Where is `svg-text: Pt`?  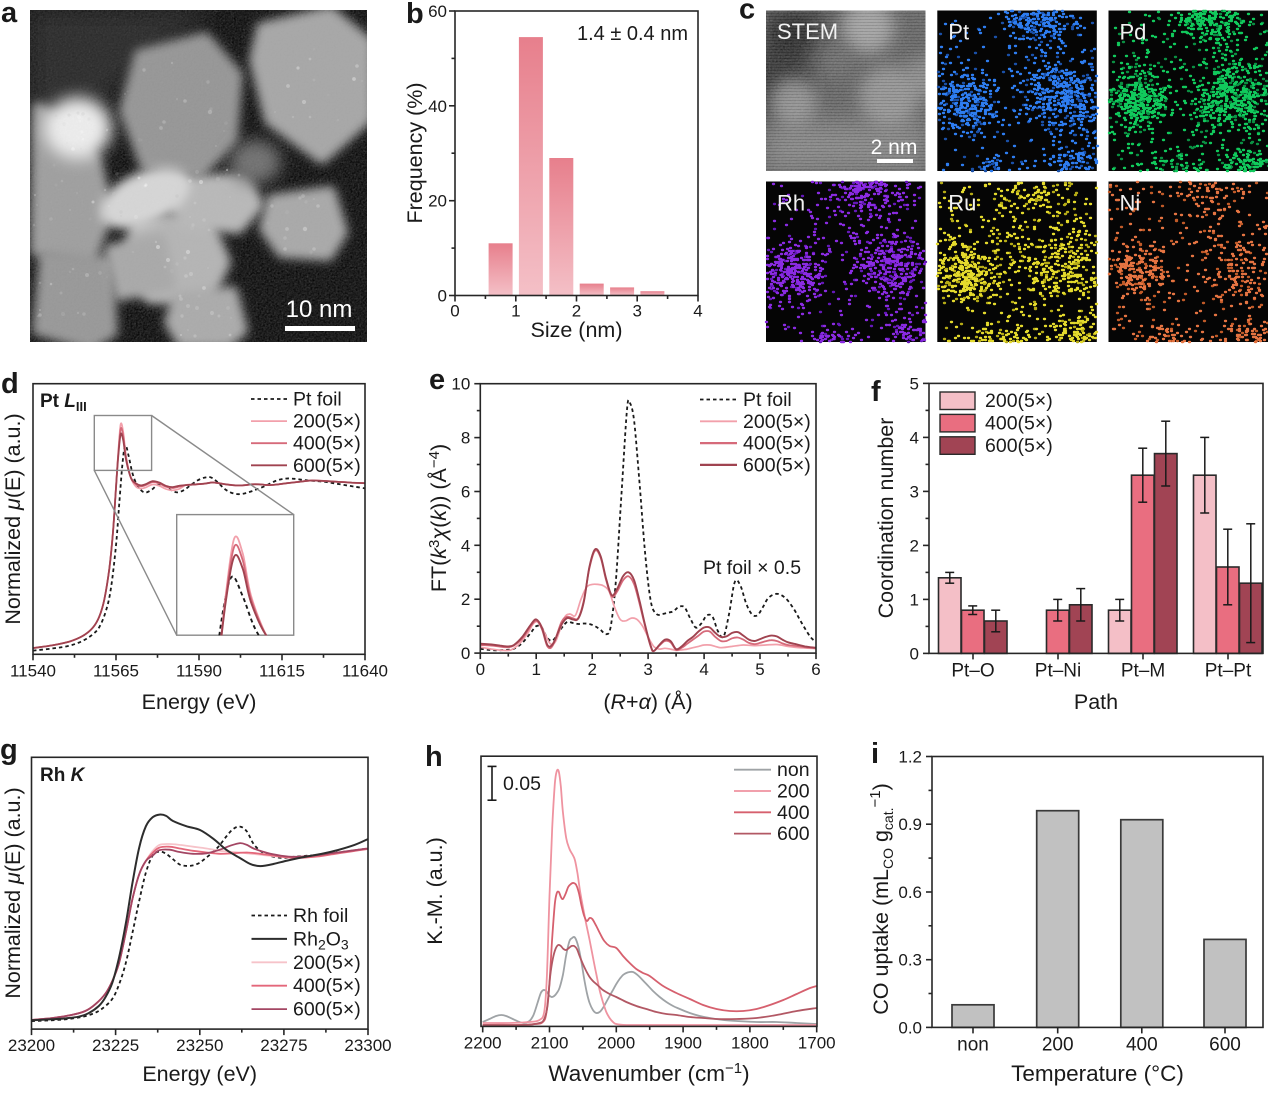
svg-text: Pt is located at coordinates (958, 32).